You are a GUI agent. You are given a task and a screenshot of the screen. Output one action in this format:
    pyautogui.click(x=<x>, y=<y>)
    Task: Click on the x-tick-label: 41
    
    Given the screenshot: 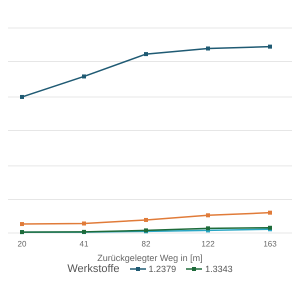 What is the action you would take?
    pyautogui.click(x=84, y=244)
    